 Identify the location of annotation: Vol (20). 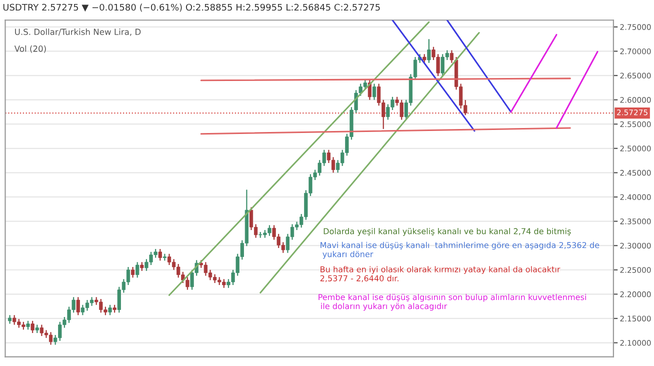
(30, 49).